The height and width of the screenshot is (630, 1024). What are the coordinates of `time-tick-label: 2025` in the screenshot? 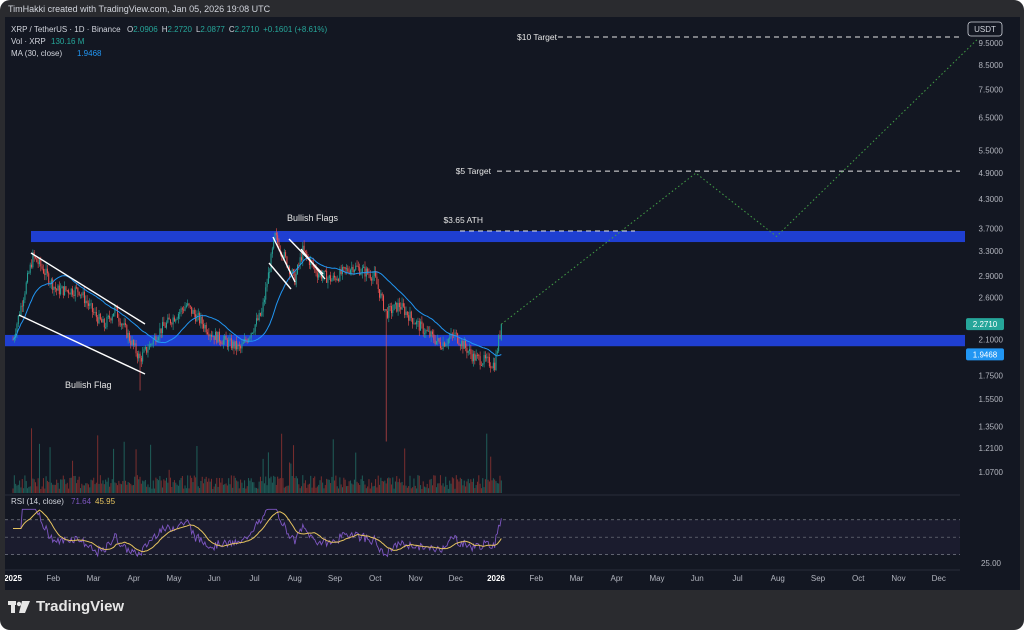 It's located at (13, 578).